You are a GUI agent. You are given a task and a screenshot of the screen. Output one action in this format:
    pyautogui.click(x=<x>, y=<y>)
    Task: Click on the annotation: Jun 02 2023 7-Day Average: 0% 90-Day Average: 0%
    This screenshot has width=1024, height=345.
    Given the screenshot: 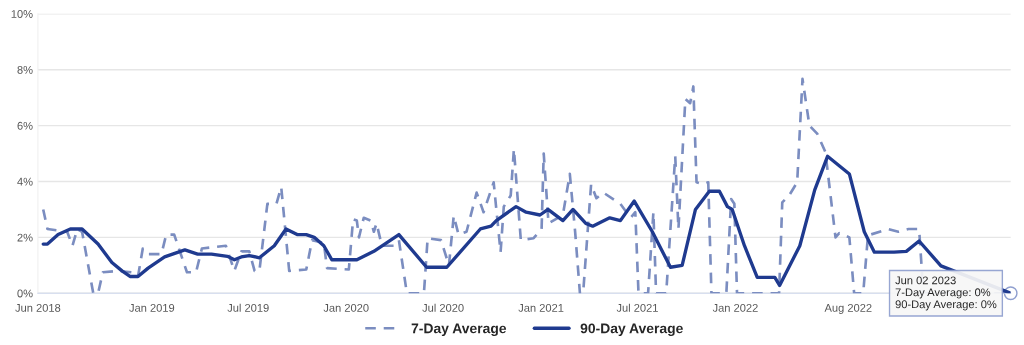 What is the action you would take?
    pyautogui.click(x=946, y=293)
    